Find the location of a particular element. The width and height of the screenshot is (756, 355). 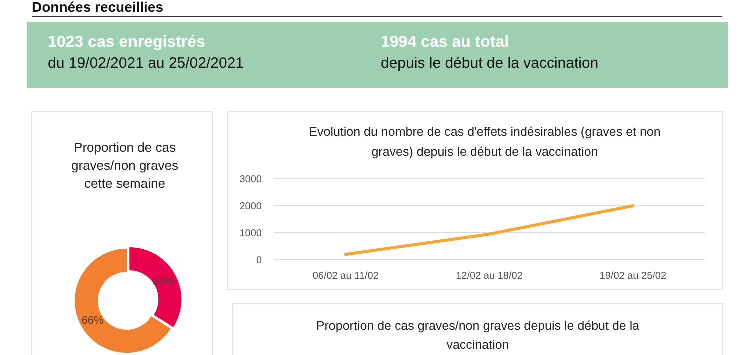

chart-title: Evolution du nombre de cas d'effets indésirables (graves et non graves) depuis le début de la vaccination is located at coordinates (485, 142).